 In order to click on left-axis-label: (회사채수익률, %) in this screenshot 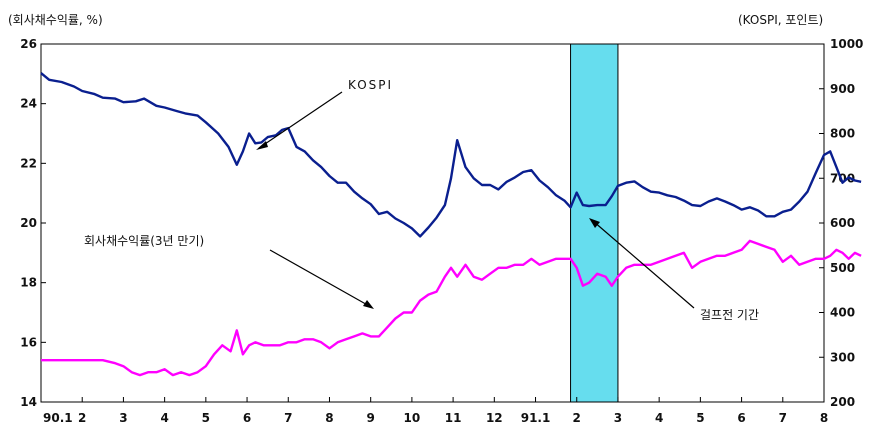, I will do `click(55, 20)`.